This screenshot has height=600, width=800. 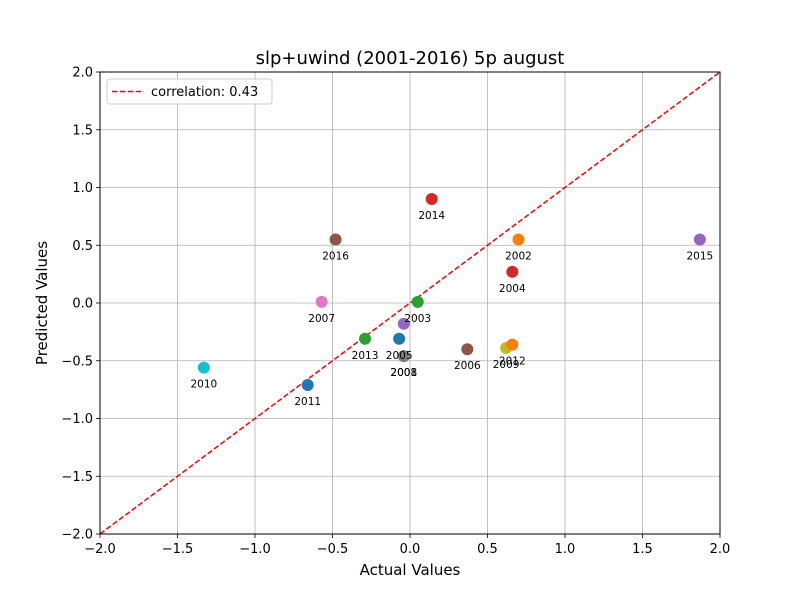 I want to click on point-label-2001: 2001, so click(x=403, y=373).